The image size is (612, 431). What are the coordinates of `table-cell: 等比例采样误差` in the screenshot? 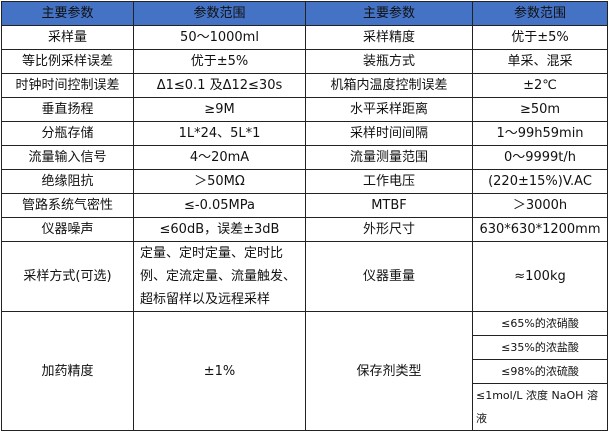 It's located at (67, 61).